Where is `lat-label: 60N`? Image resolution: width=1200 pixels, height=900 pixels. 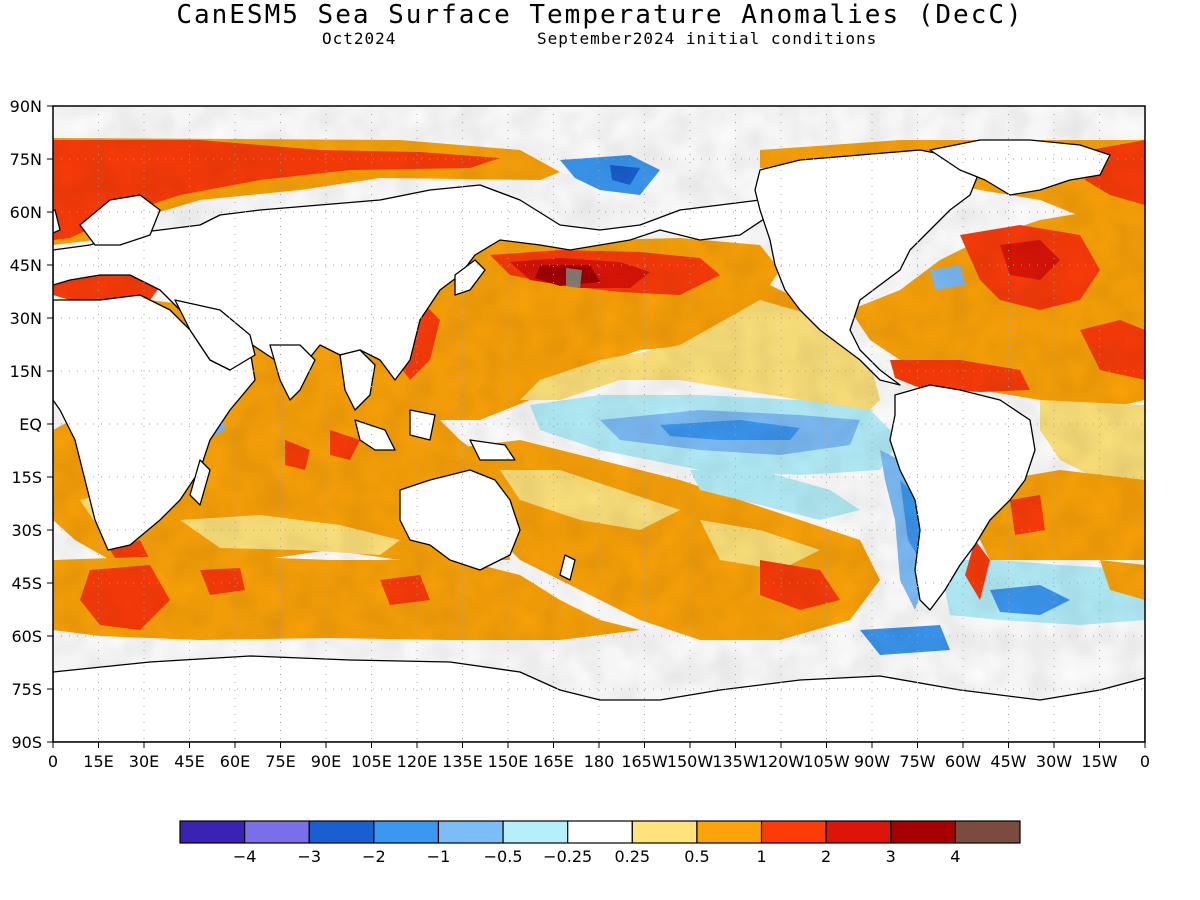 lat-label: 60N is located at coordinates (26, 212).